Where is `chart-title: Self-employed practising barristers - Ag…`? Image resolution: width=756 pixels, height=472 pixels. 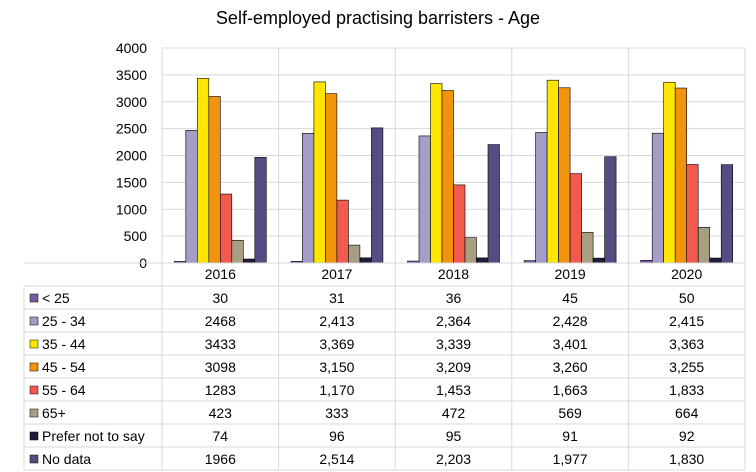
chart-title: Self-employed practising barristers - Ag… is located at coordinates (378, 18).